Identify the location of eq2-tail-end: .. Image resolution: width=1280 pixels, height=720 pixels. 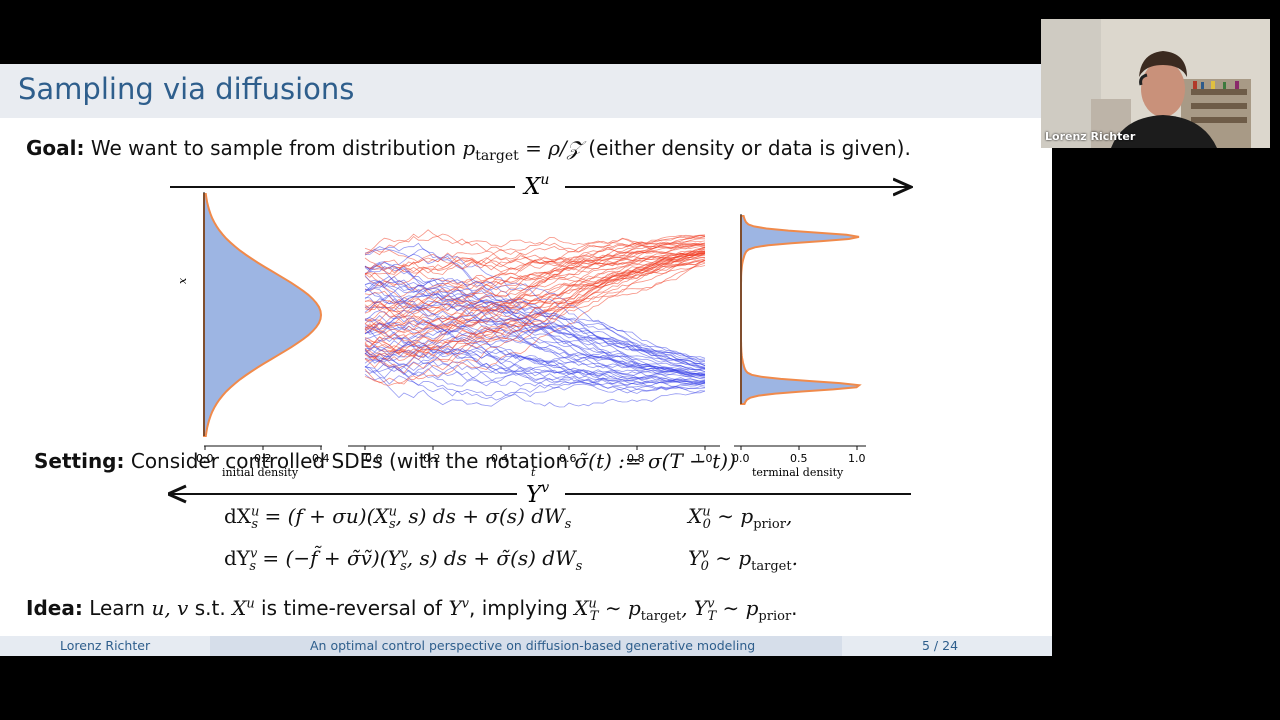
(794, 558).